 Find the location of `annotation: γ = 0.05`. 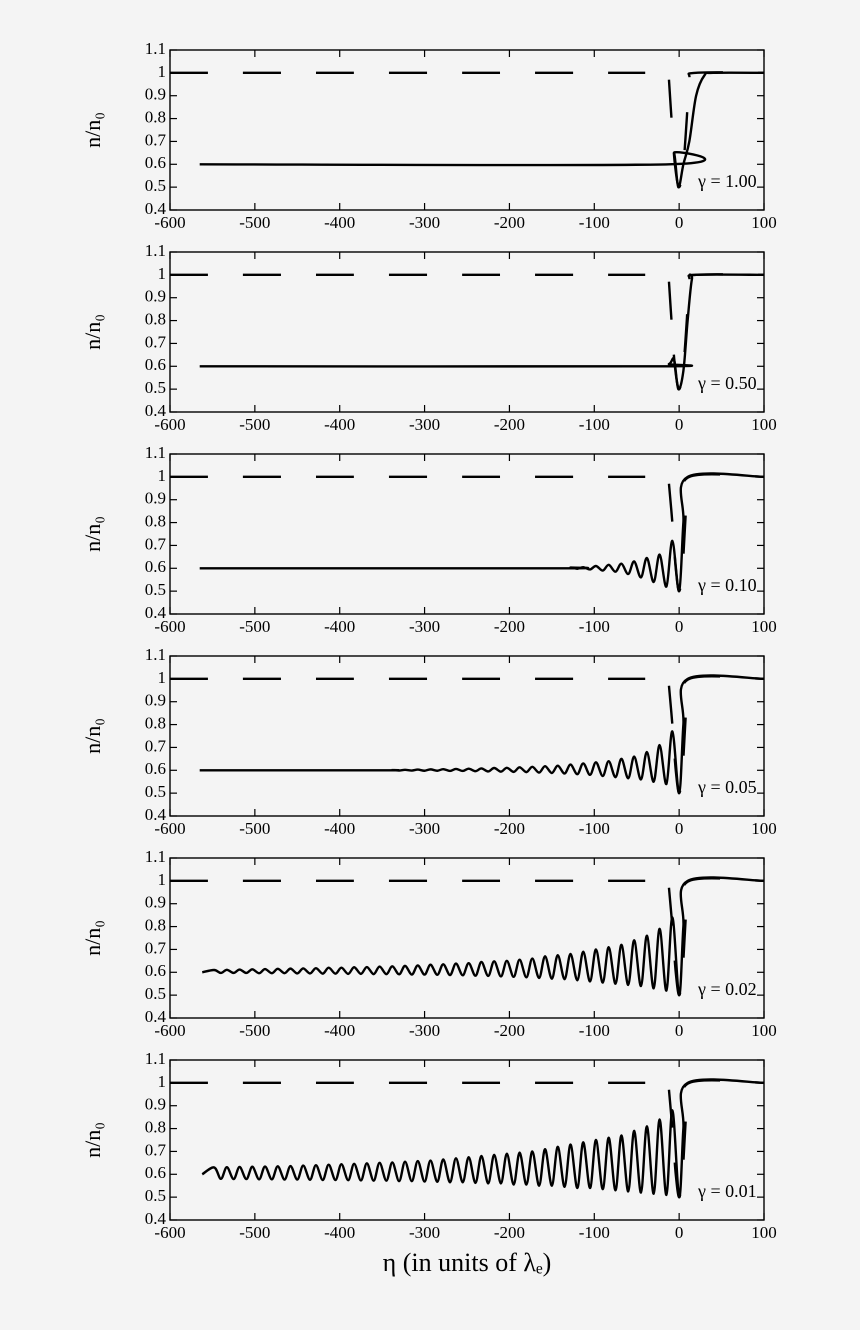

annotation: γ = 0.05 is located at coordinates (727, 787).